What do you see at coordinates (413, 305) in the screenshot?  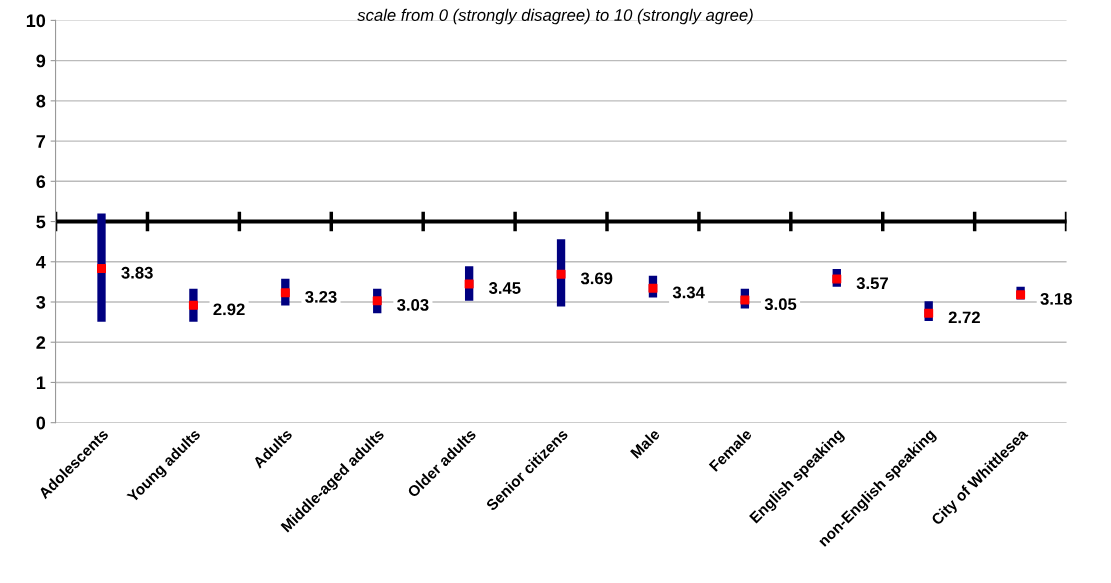 I see `data-label: 3.03` at bounding box center [413, 305].